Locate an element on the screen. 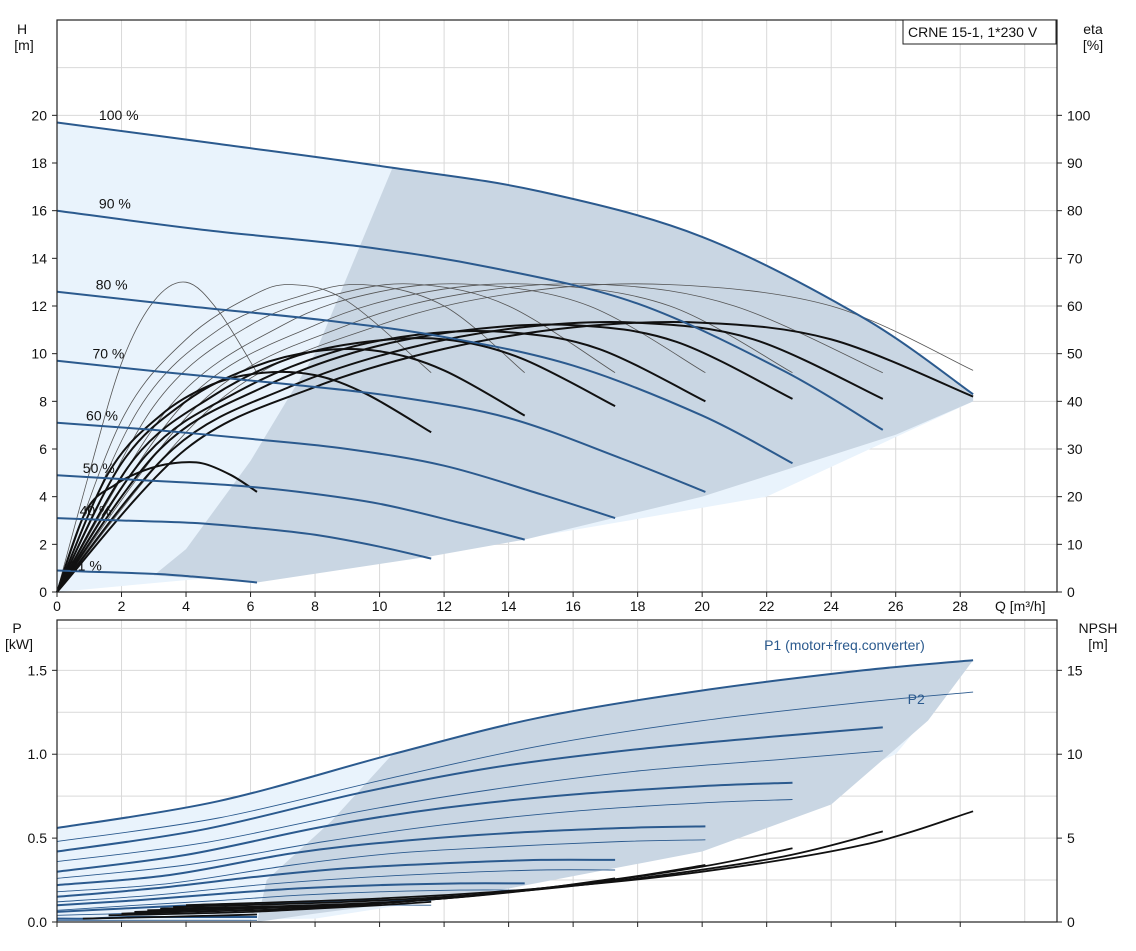 The image size is (1136, 951). power-tick-label: 0.5 is located at coordinates (38, 838).